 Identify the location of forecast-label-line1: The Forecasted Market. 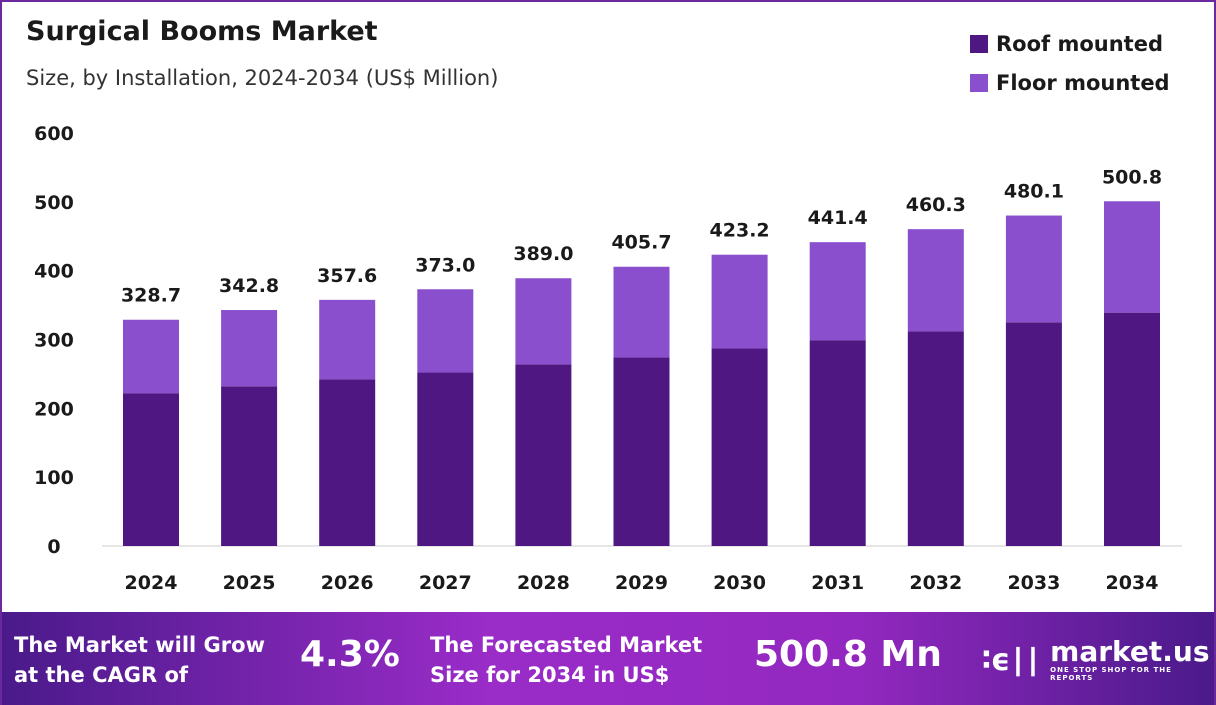
(566, 645).